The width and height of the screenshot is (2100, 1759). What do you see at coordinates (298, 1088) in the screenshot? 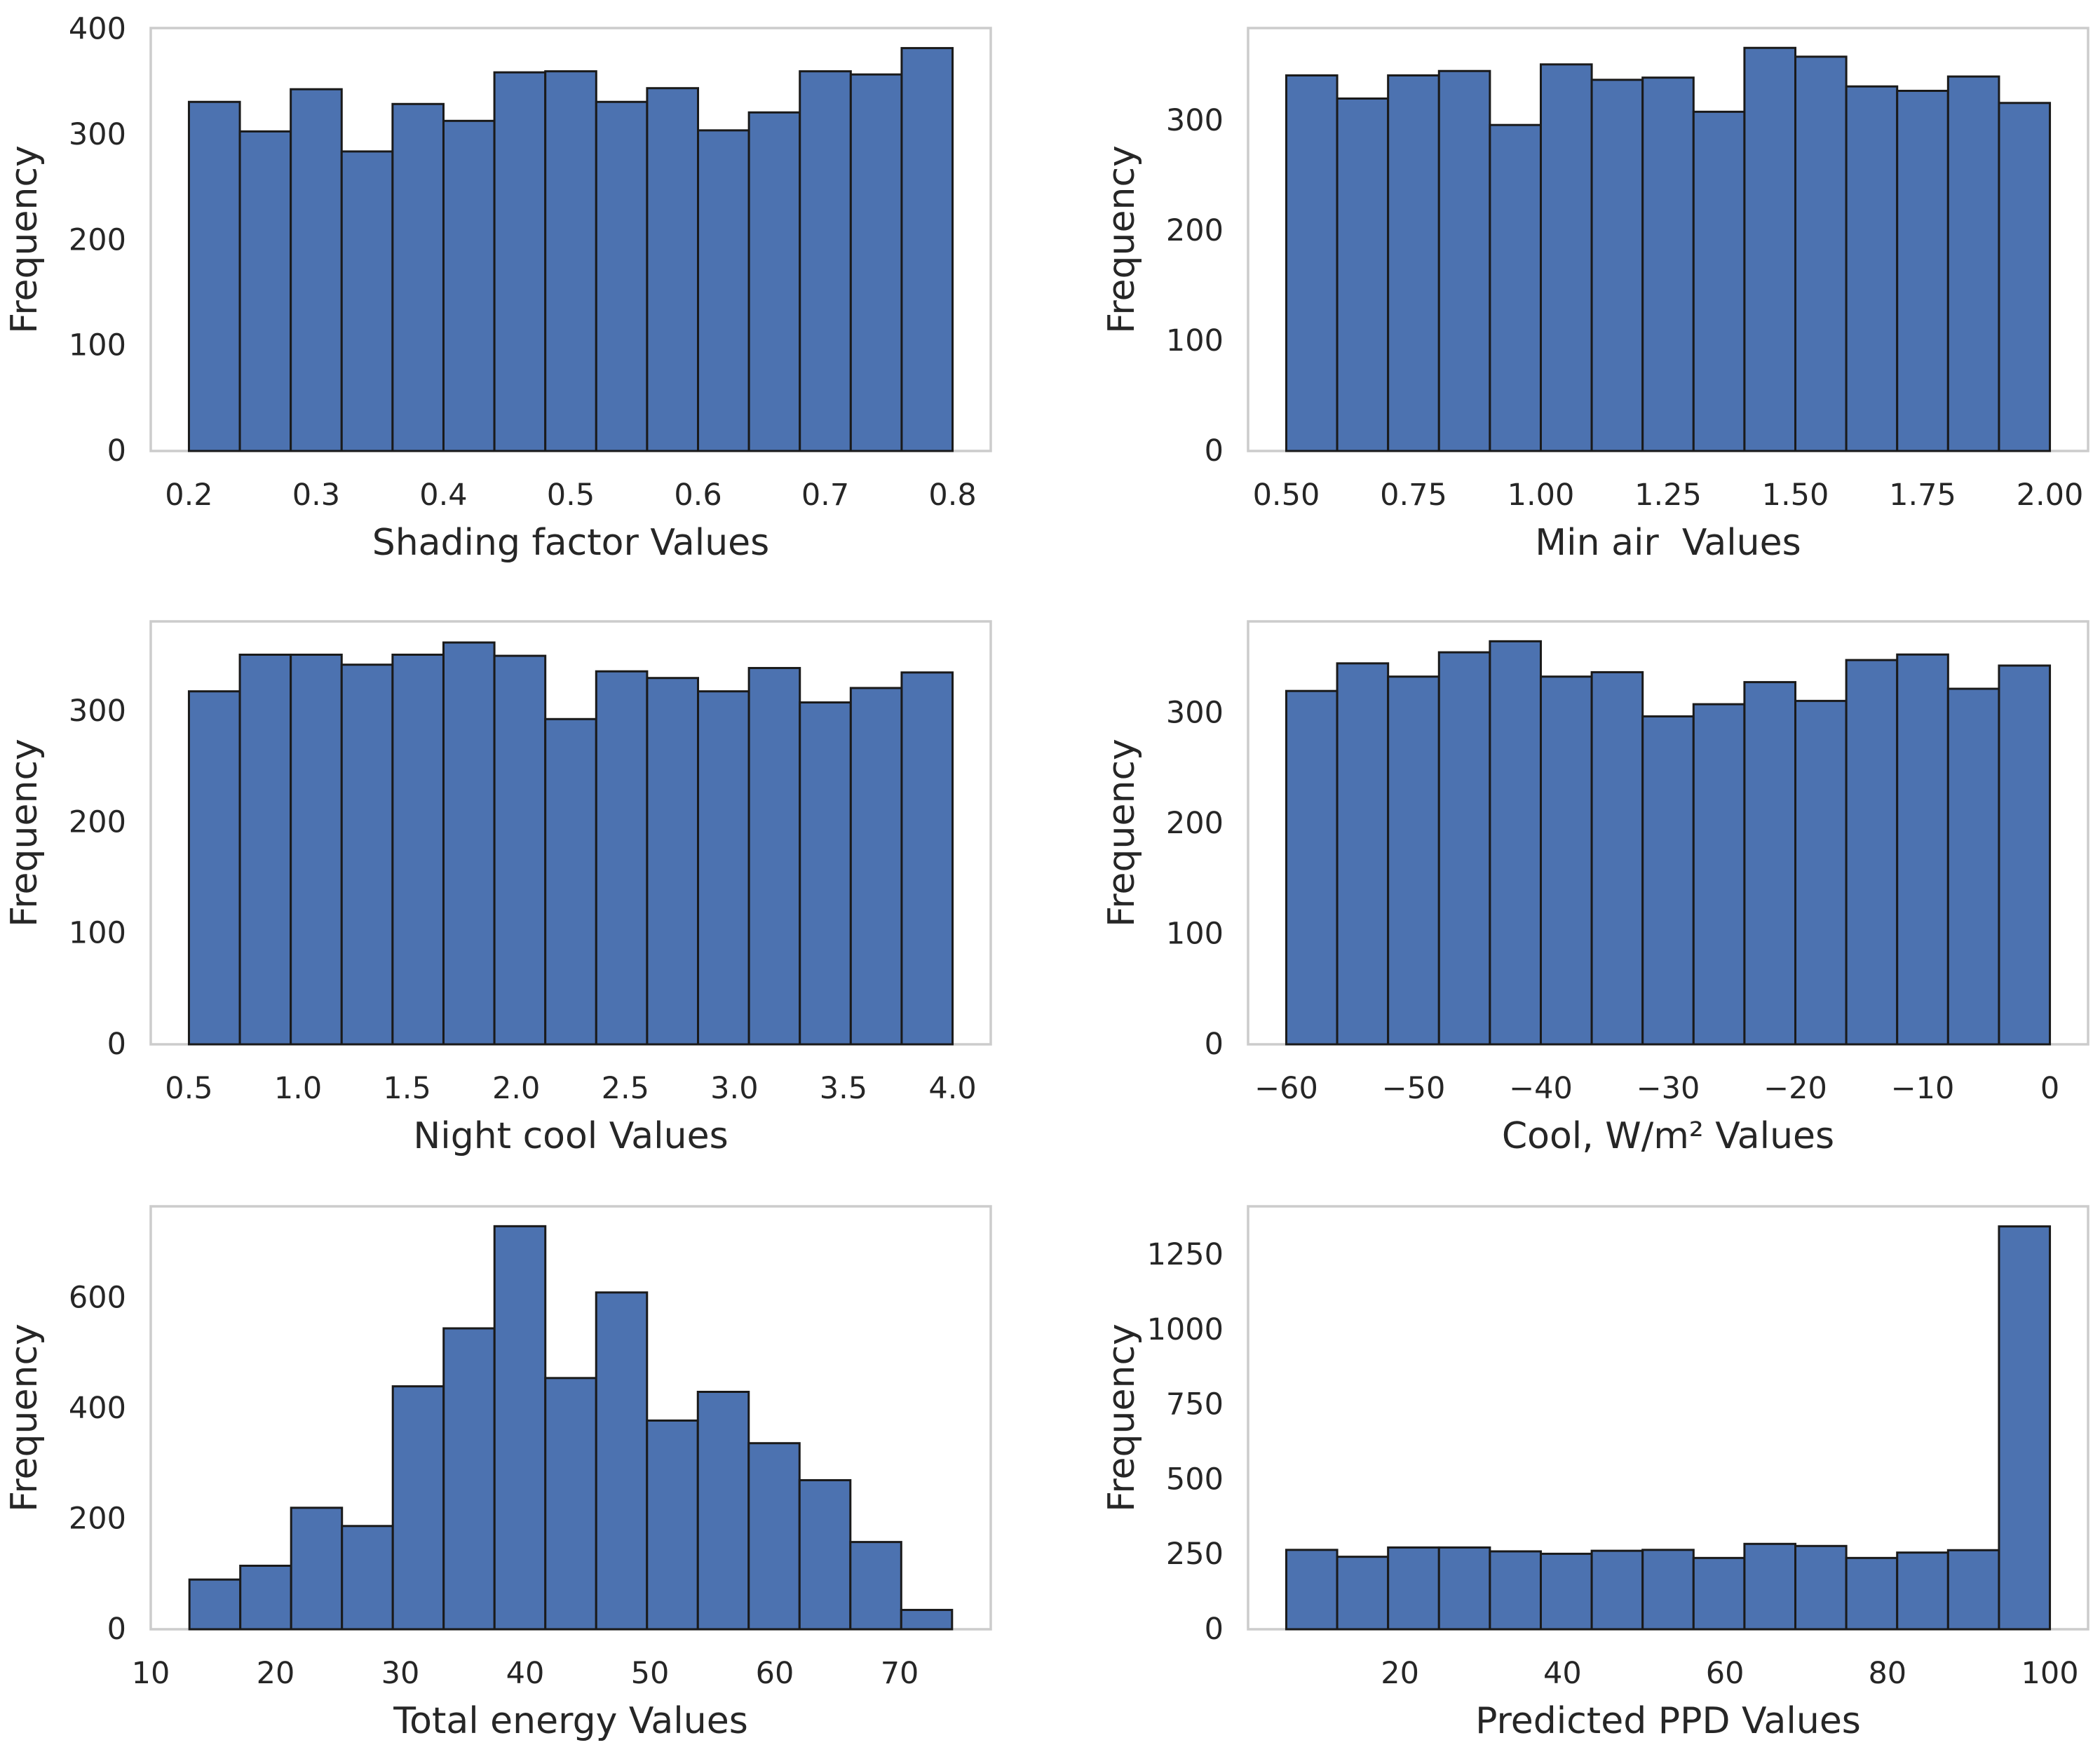
I see `x-tick-label: 1.0` at bounding box center [298, 1088].